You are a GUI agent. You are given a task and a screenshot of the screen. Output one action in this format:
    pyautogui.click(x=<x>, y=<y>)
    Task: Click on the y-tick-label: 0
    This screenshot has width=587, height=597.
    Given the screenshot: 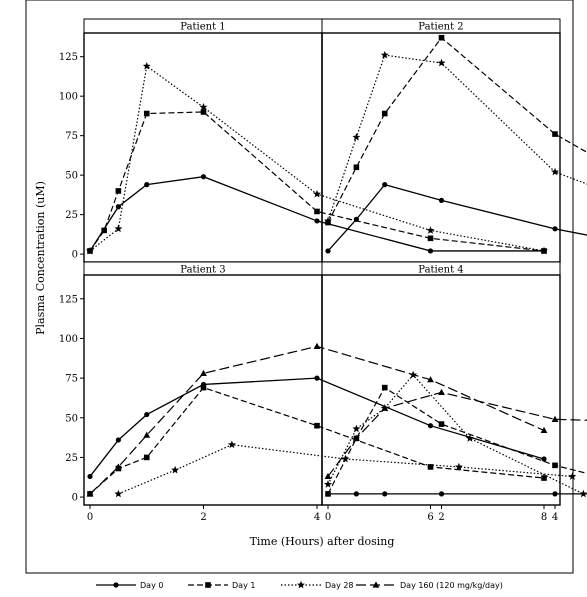 What is the action you would take?
    pyautogui.click(x=75, y=255)
    